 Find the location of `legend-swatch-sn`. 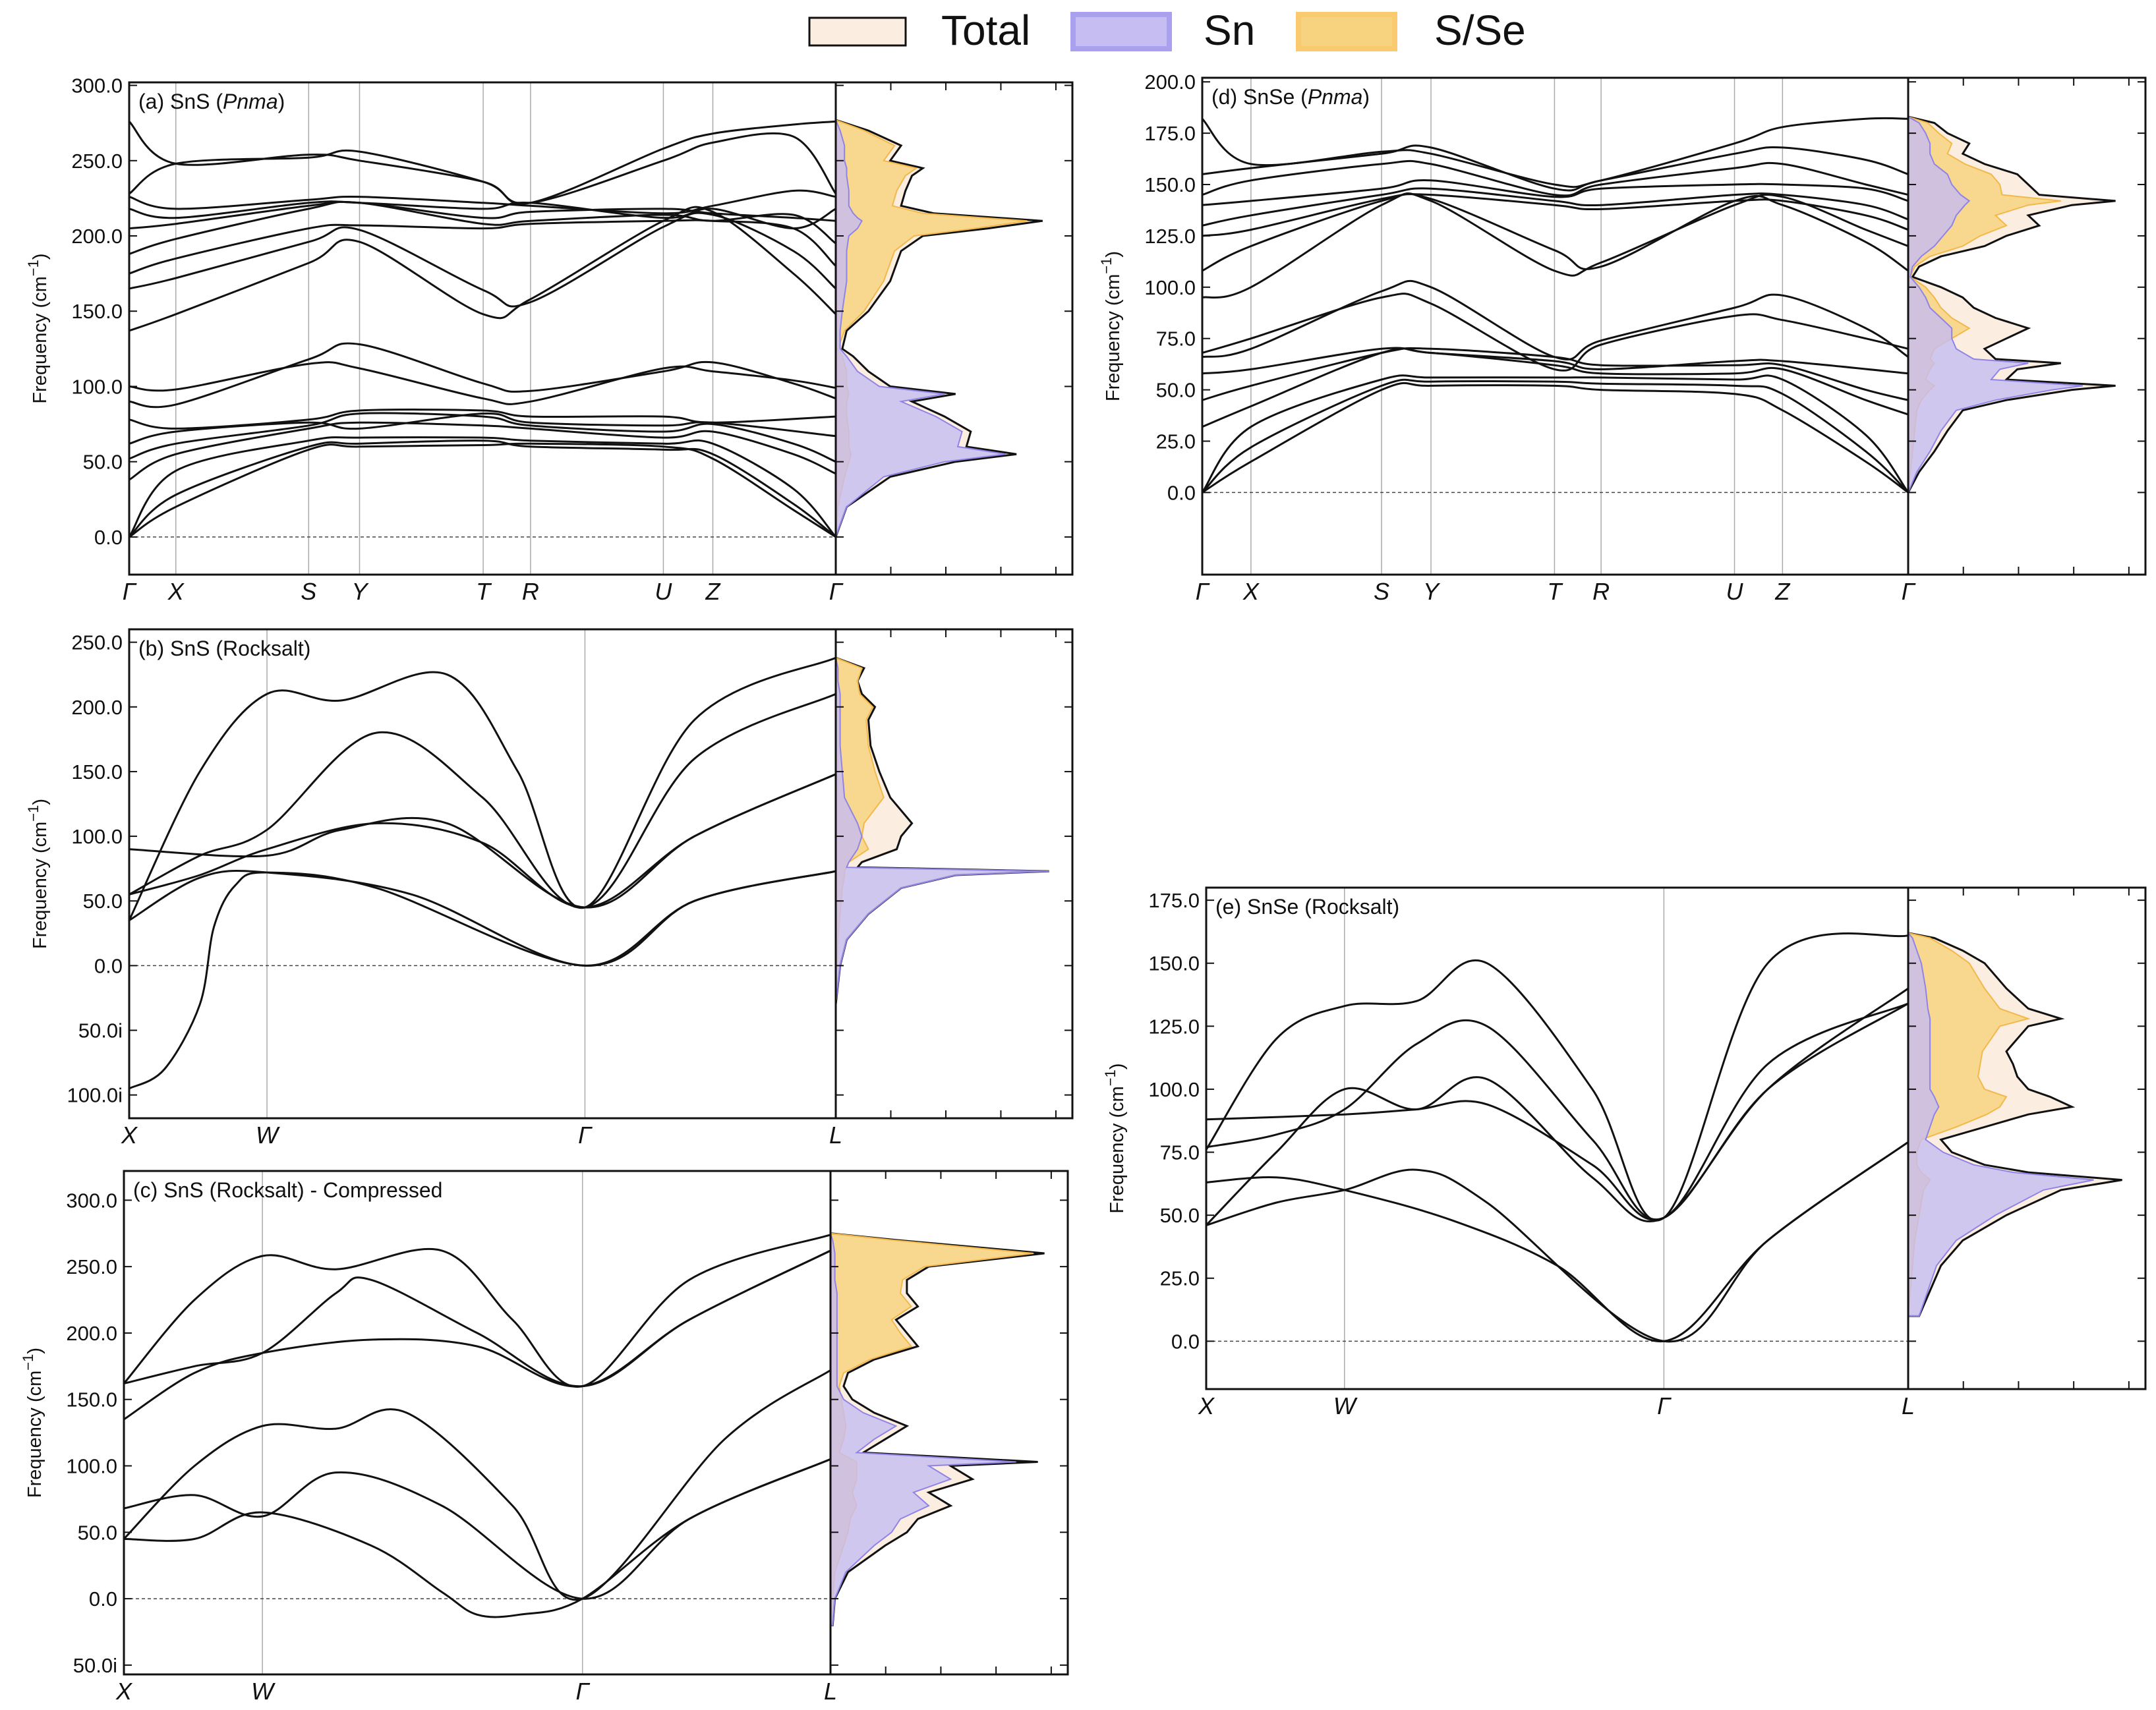

legend-swatch-sn is located at coordinates (1121, 31).